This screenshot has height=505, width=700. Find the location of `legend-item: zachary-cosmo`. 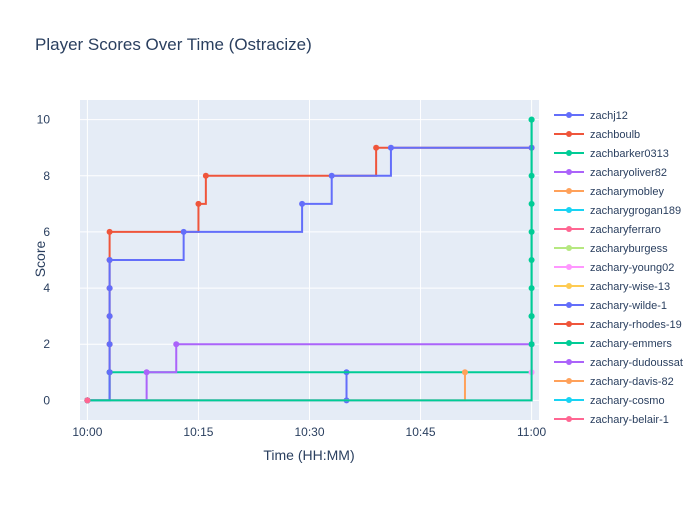

legend-item: zachary-cosmo is located at coordinates (609, 401).